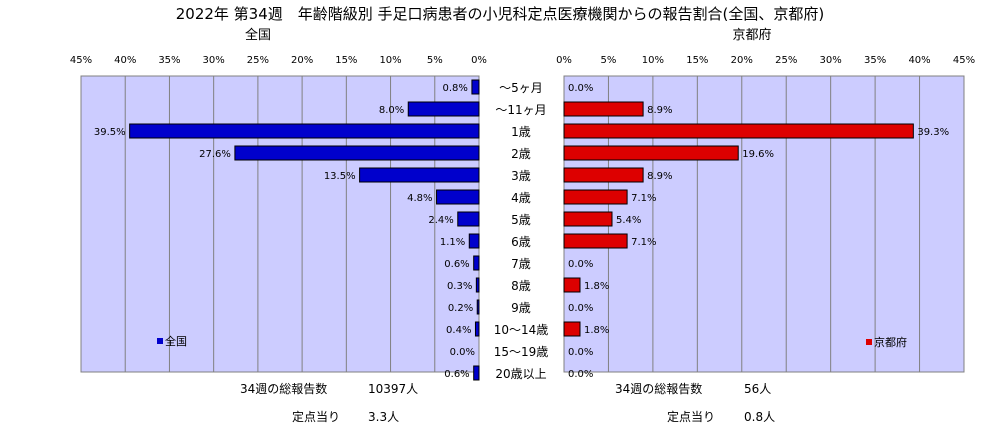 The height and width of the screenshot is (430, 1006). What do you see at coordinates (160, 341) in the screenshot?
I see `national-legend-swatch` at bounding box center [160, 341].